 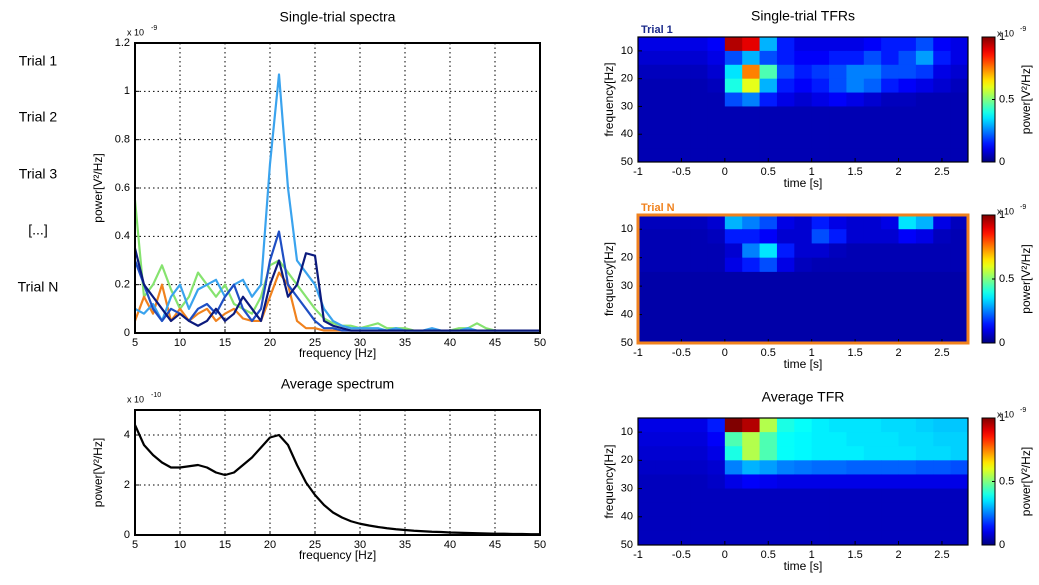 What do you see at coordinates (180, 545) in the screenshot?
I see `x-tick-label: 10` at bounding box center [180, 545].